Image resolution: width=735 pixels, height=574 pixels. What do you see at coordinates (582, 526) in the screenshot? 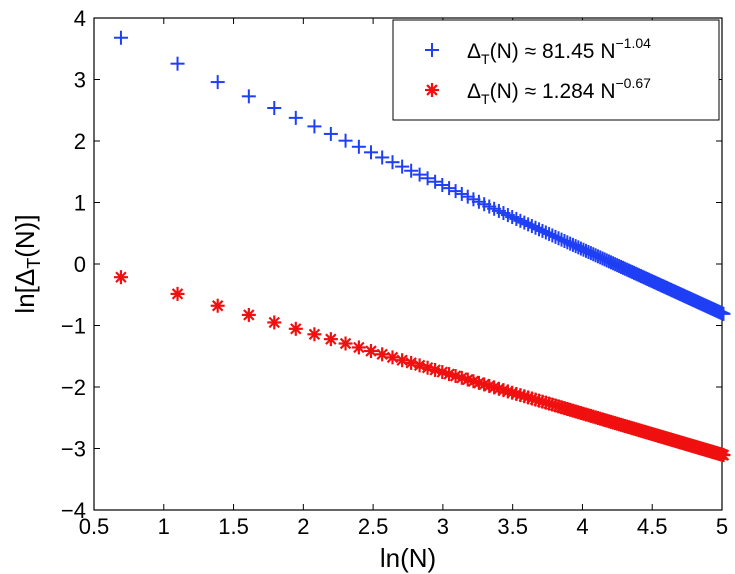
I see `x-tick-label: 4` at bounding box center [582, 526].